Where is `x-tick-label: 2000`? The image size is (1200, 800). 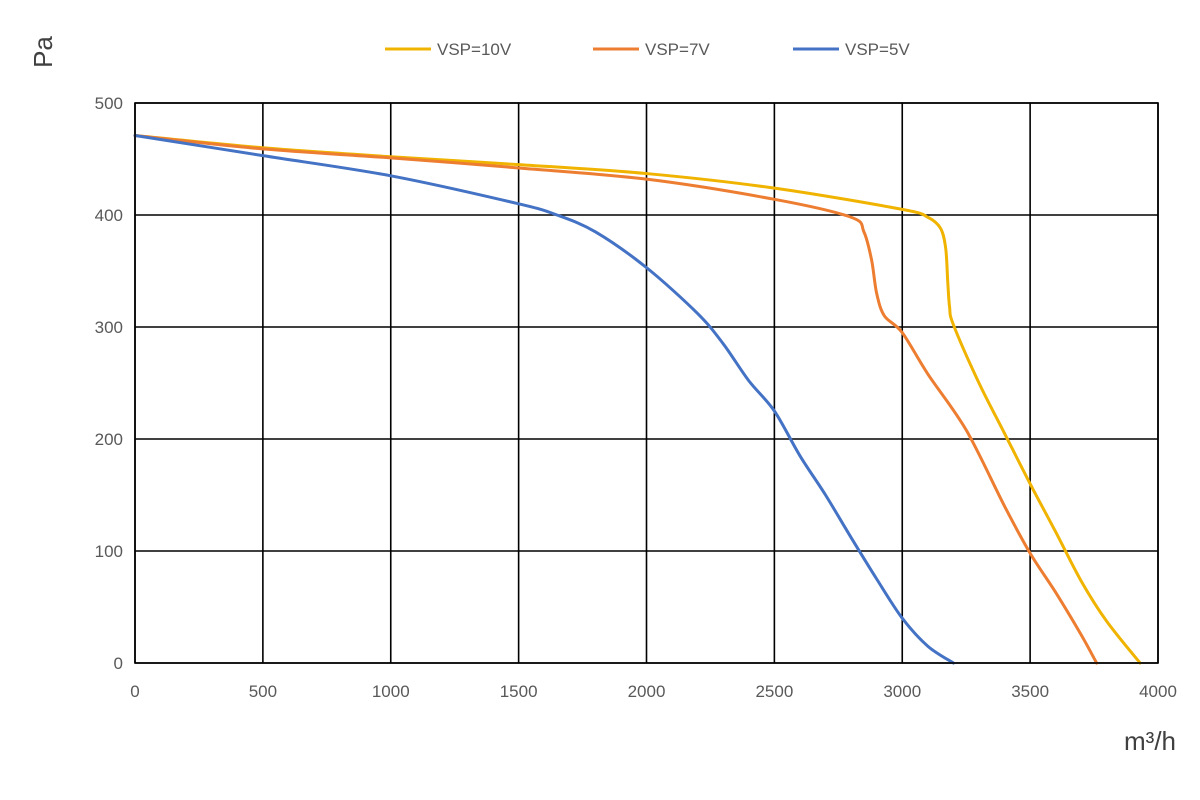 x-tick-label: 2000 is located at coordinates (647, 691).